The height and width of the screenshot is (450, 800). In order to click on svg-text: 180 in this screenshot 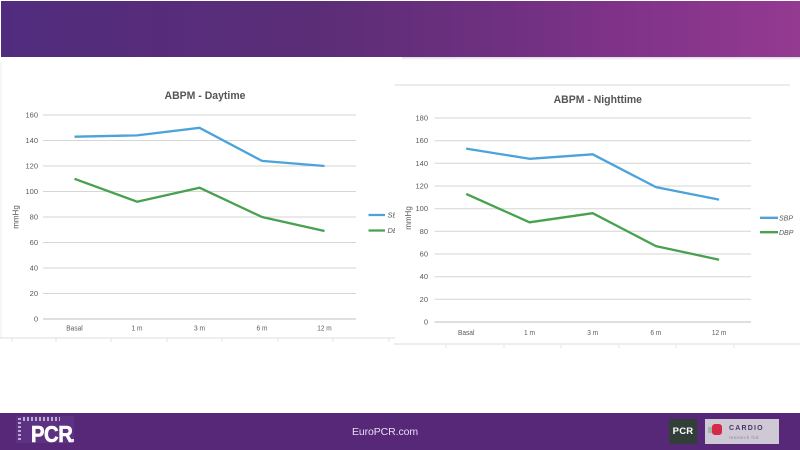, I will do `click(421, 118)`.